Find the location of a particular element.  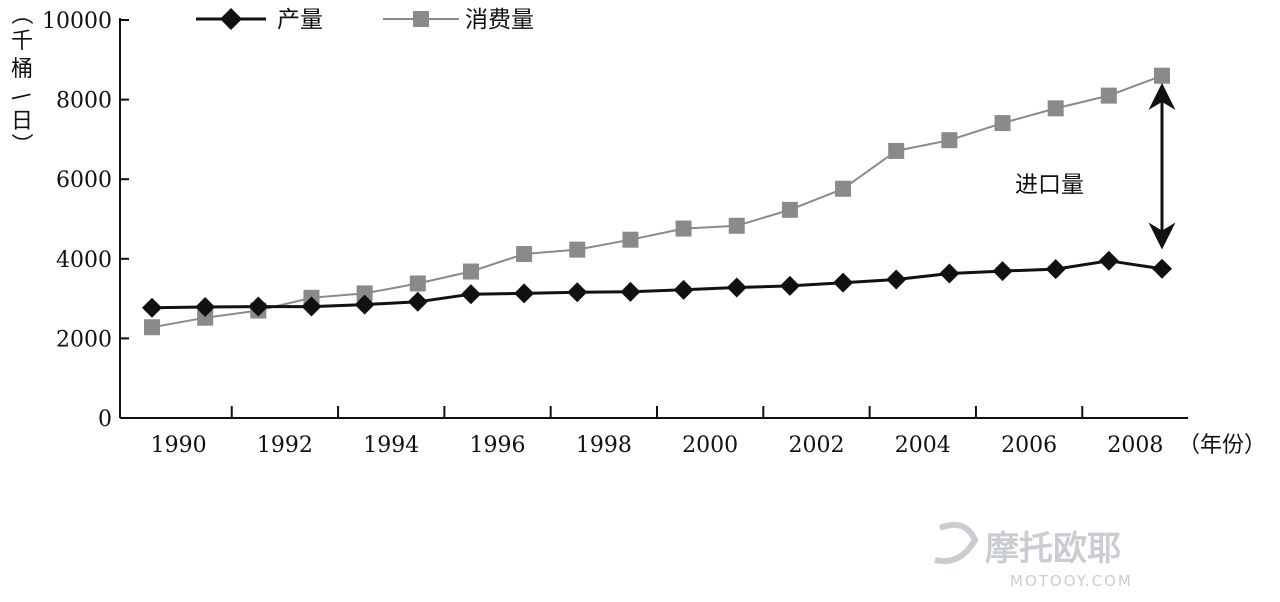

y-axis-label: （ 千桶 / 日） is located at coordinates (21, 79).